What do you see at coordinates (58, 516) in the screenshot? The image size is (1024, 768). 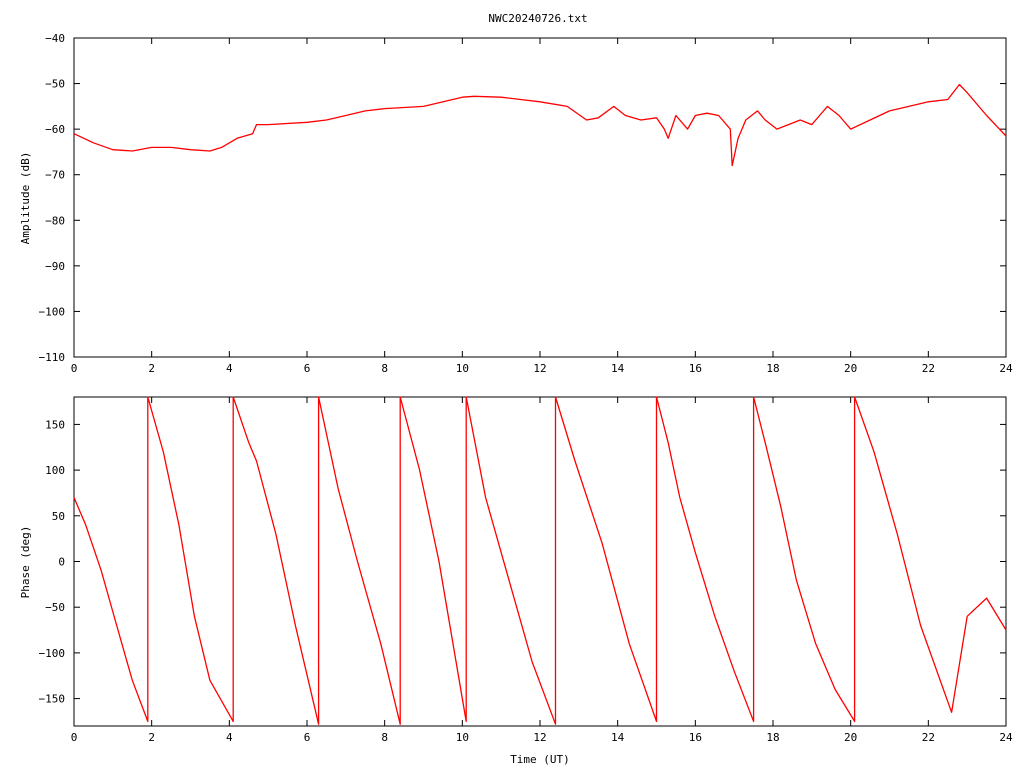 I see `phase-y-tick-label: 50` at bounding box center [58, 516].